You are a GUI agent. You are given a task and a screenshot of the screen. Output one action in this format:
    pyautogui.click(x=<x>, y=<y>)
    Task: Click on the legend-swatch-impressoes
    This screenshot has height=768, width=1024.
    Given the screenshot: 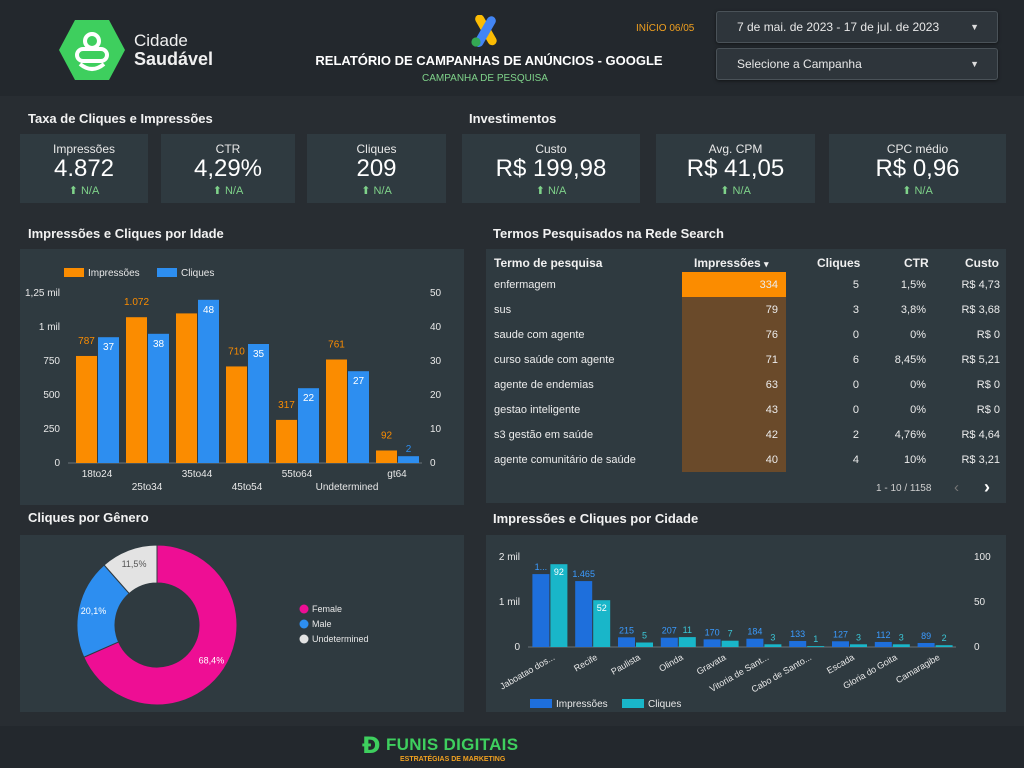 What is the action you would take?
    pyautogui.click(x=541, y=703)
    